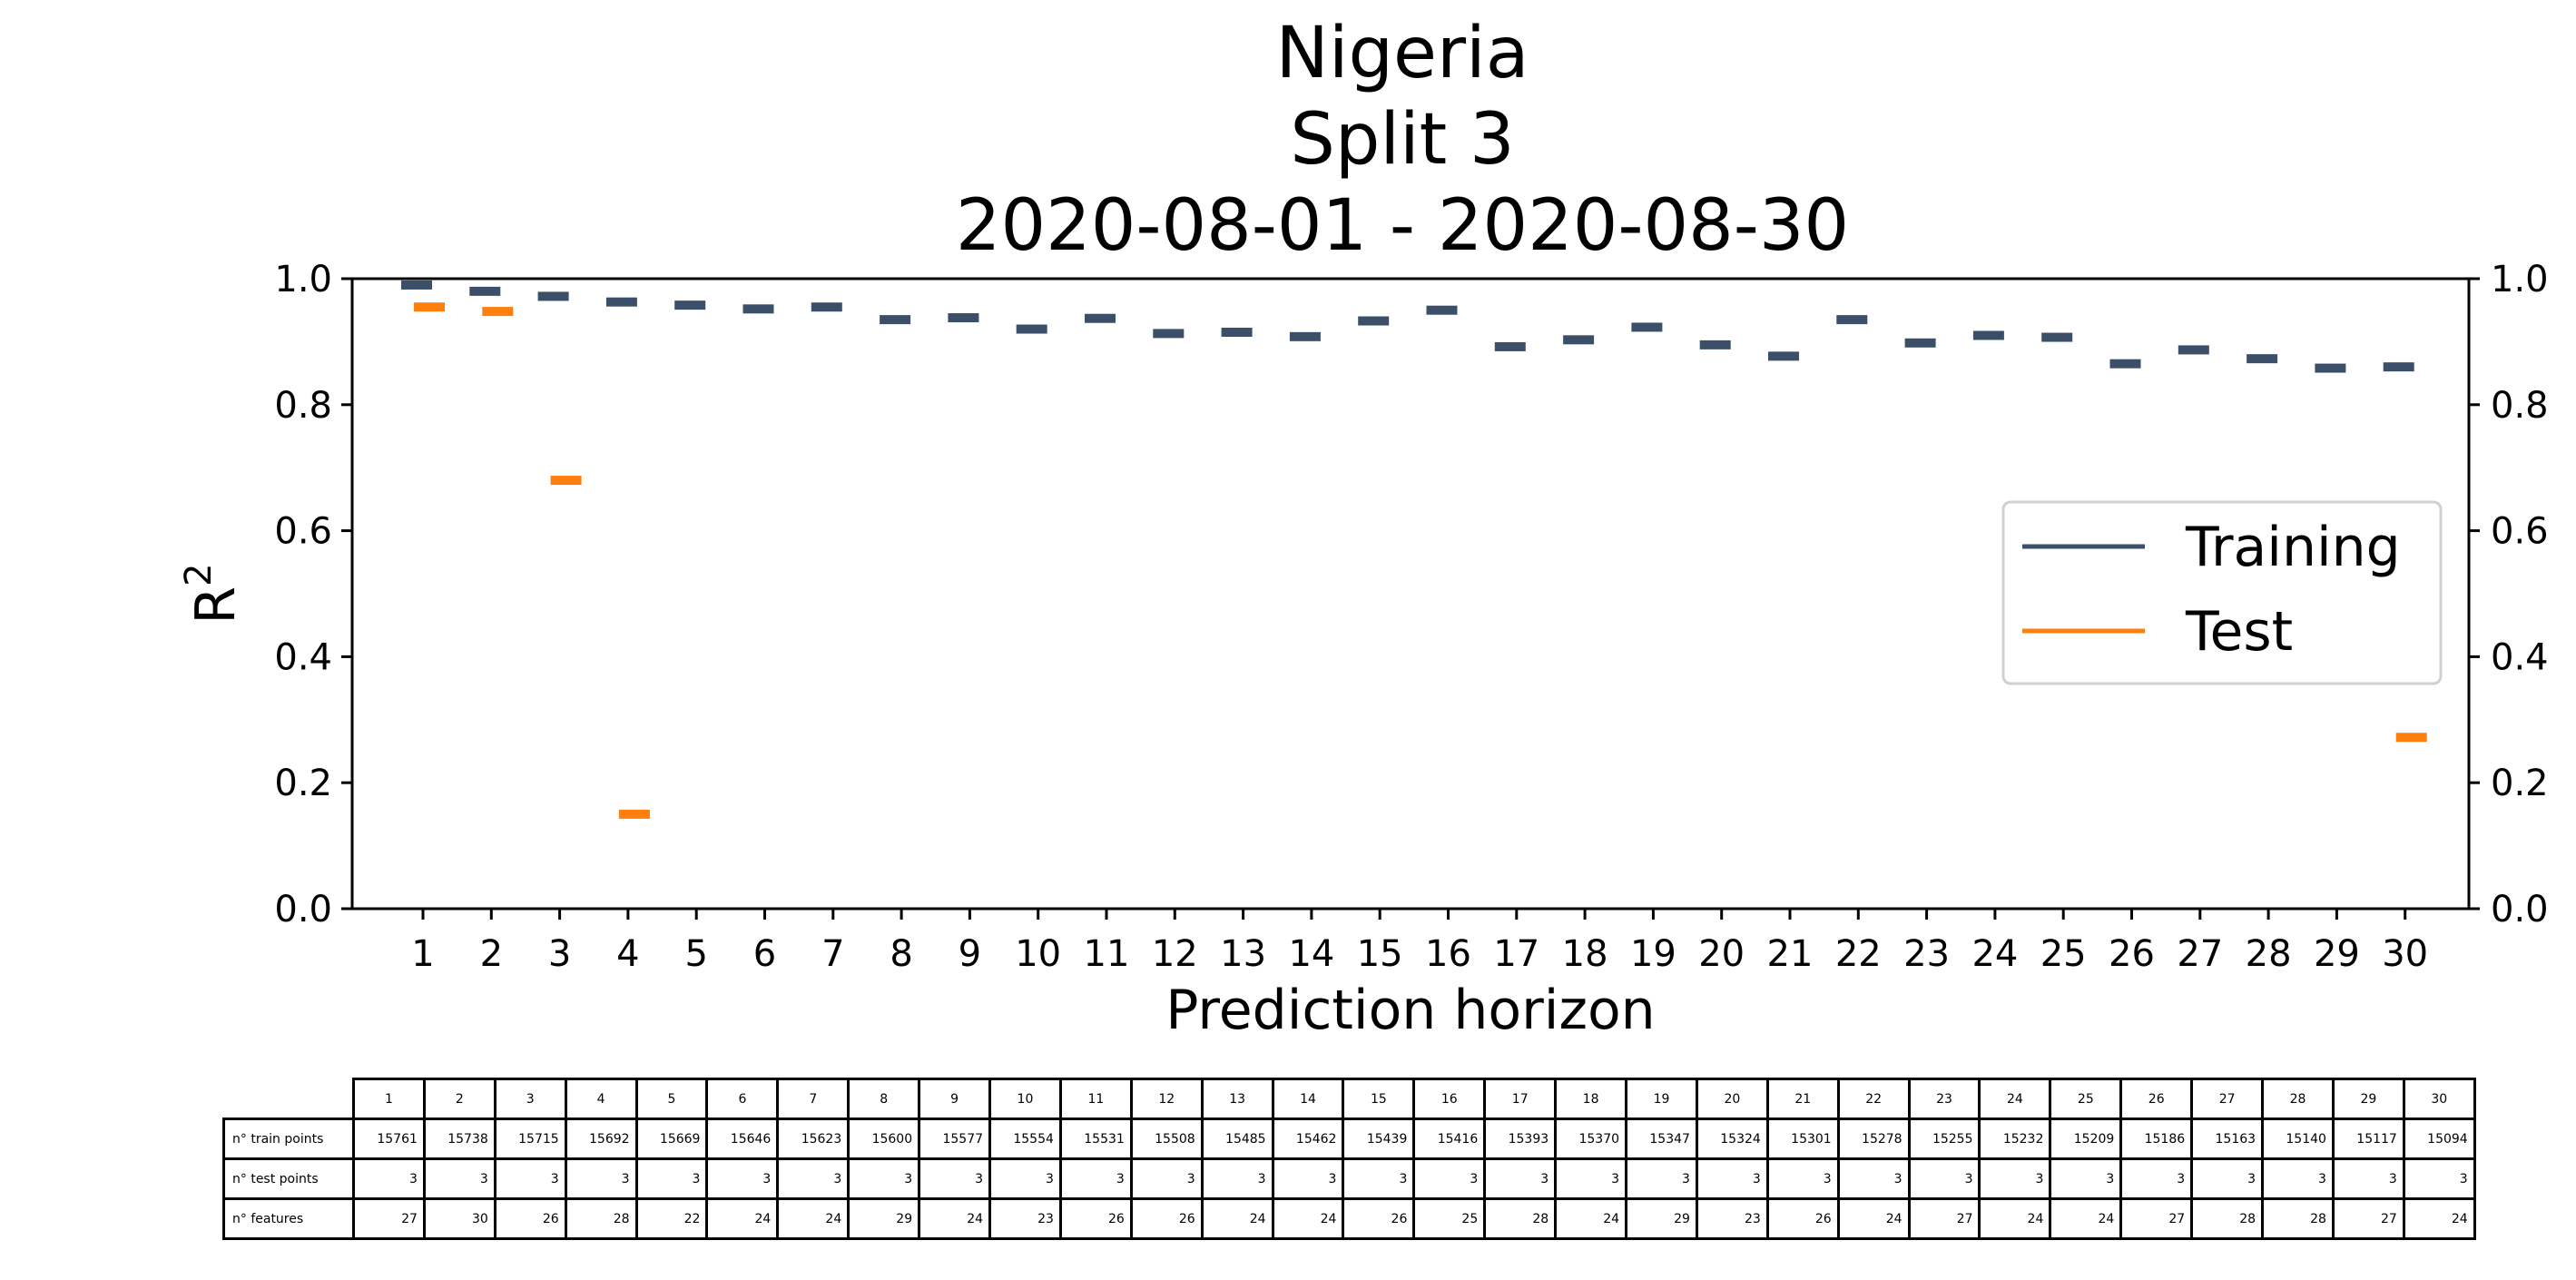 This screenshot has height=1280, width=2576. I want to click on table-cell-1-3: 3, so click(530, 1178).